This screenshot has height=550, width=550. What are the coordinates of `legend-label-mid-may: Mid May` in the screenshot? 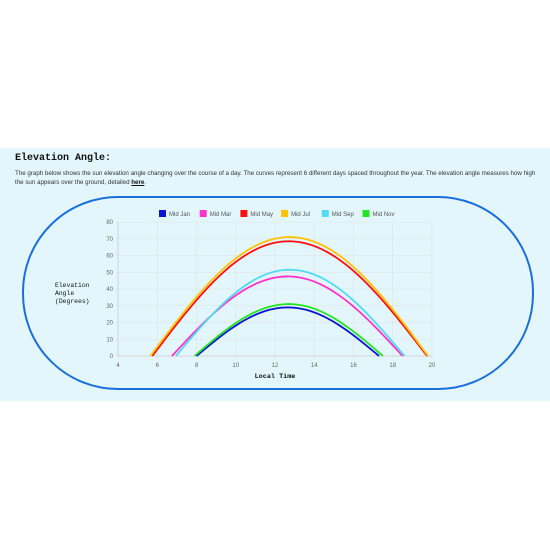 It's located at (261, 215).